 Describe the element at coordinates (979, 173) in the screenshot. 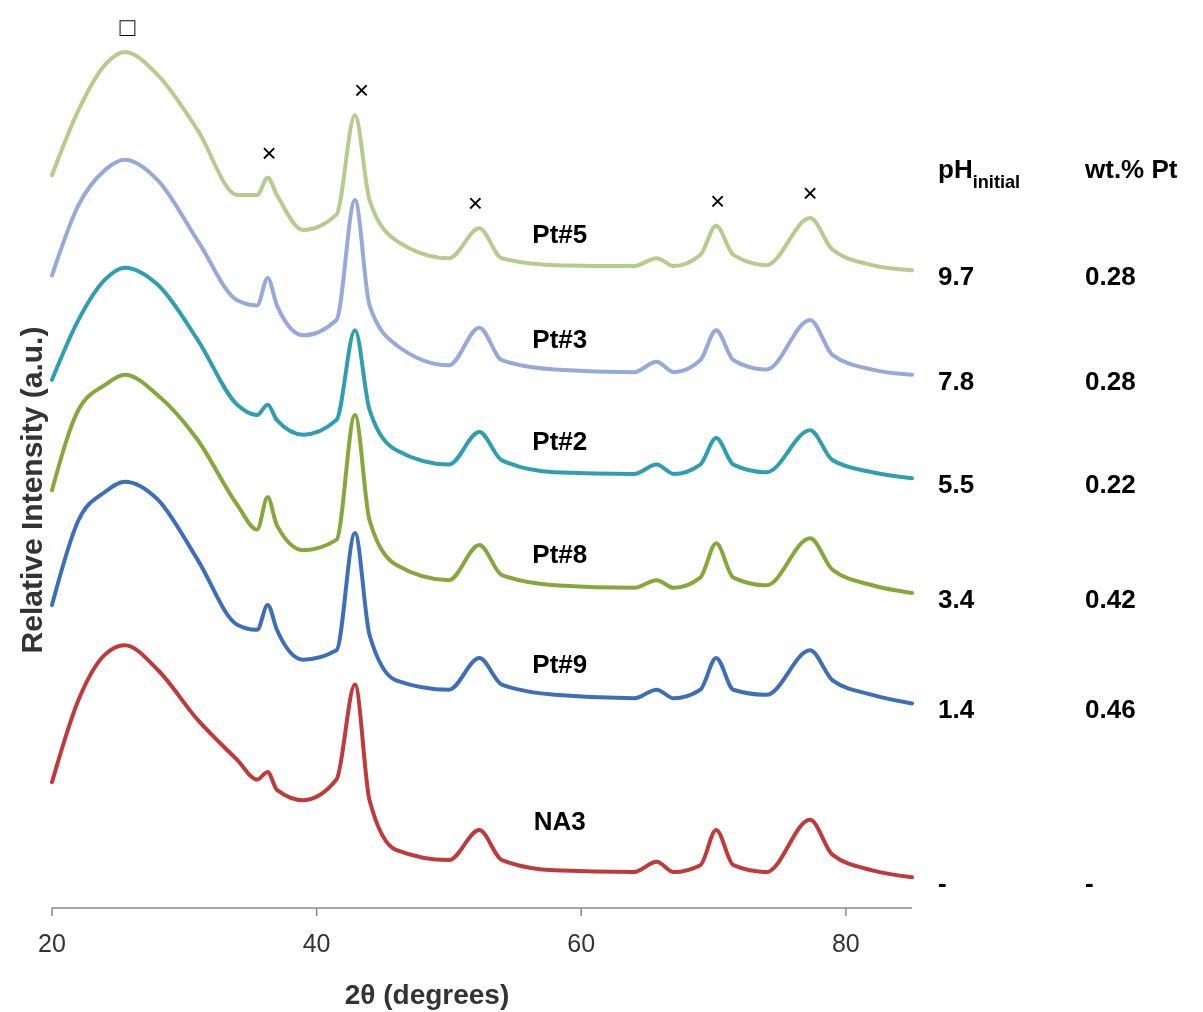

I see `text: pH$_{initial}$` at that location.